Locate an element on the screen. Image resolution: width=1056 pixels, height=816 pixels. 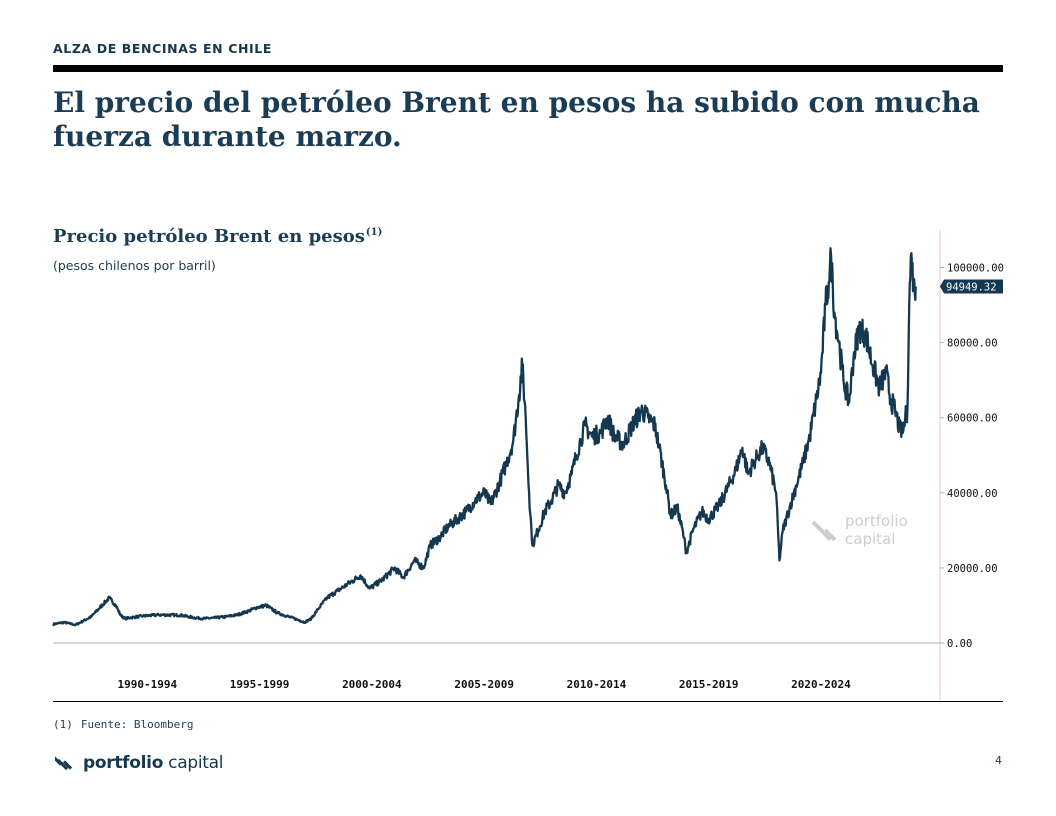
logo-mark-icon is located at coordinates (64, 763).